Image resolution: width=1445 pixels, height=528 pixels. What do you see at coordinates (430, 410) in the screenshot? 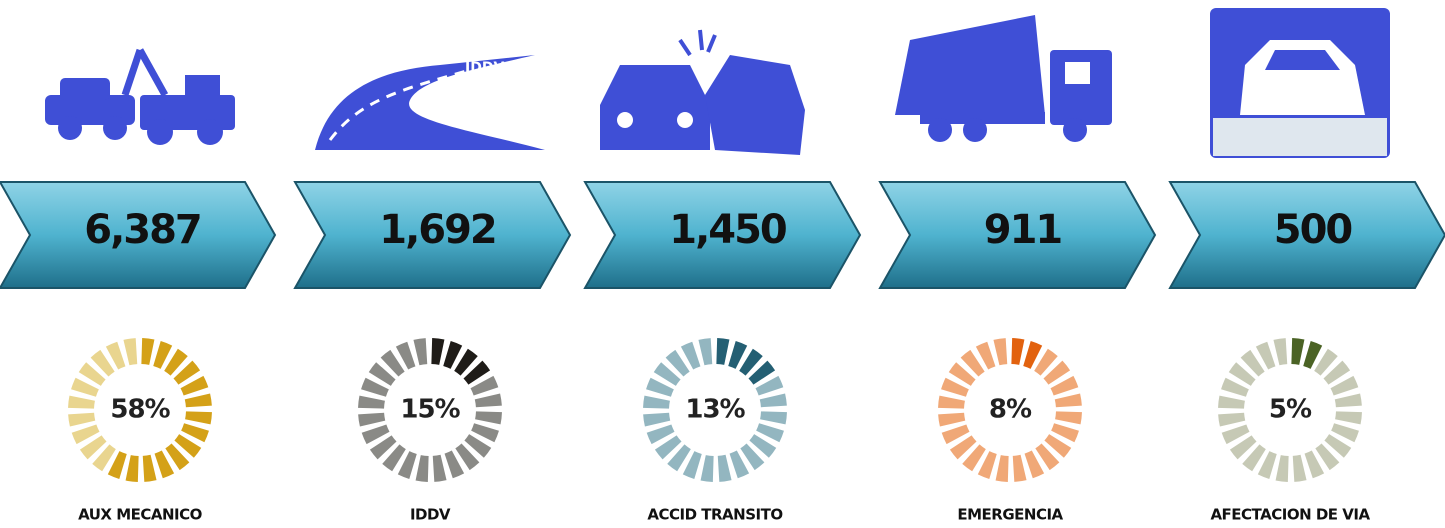
I see `percent-label: 15%` at bounding box center [430, 410].